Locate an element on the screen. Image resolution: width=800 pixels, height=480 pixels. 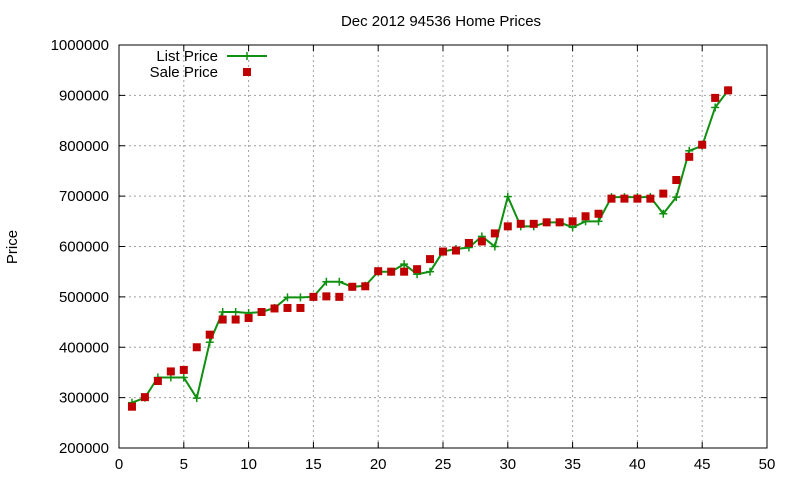
x-tick-label: 30 is located at coordinates (507, 464).